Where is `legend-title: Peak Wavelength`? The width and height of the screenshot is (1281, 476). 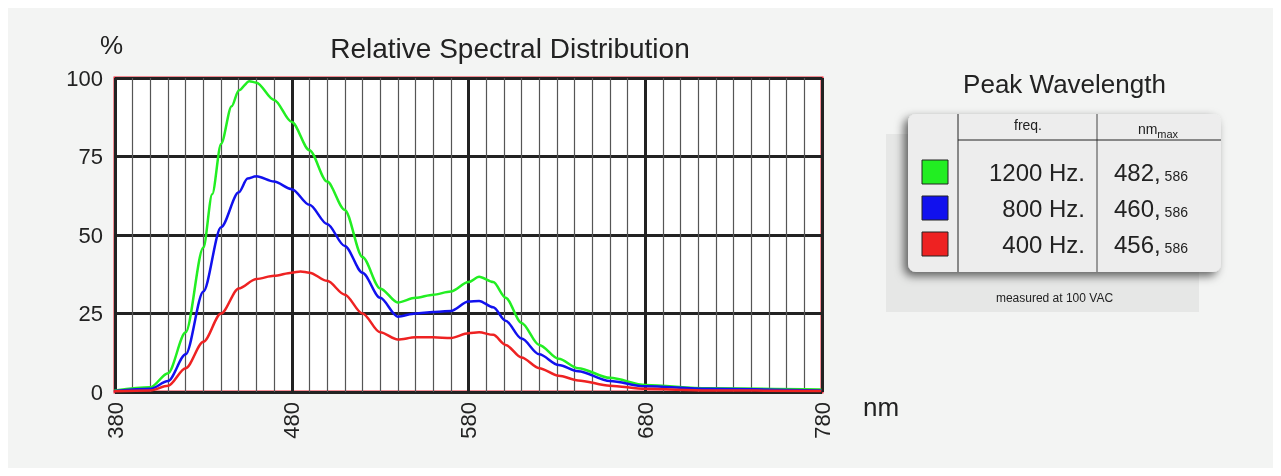
legend-title: Peak Wavelength is located at coordinates (1064, 84).